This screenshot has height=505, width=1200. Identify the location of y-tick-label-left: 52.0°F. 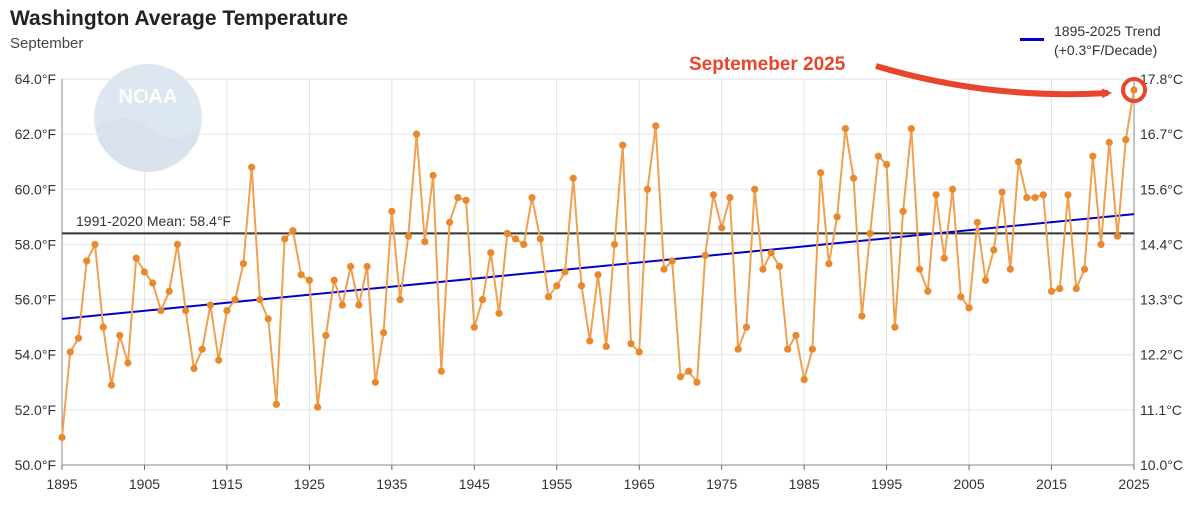
(35, 410).